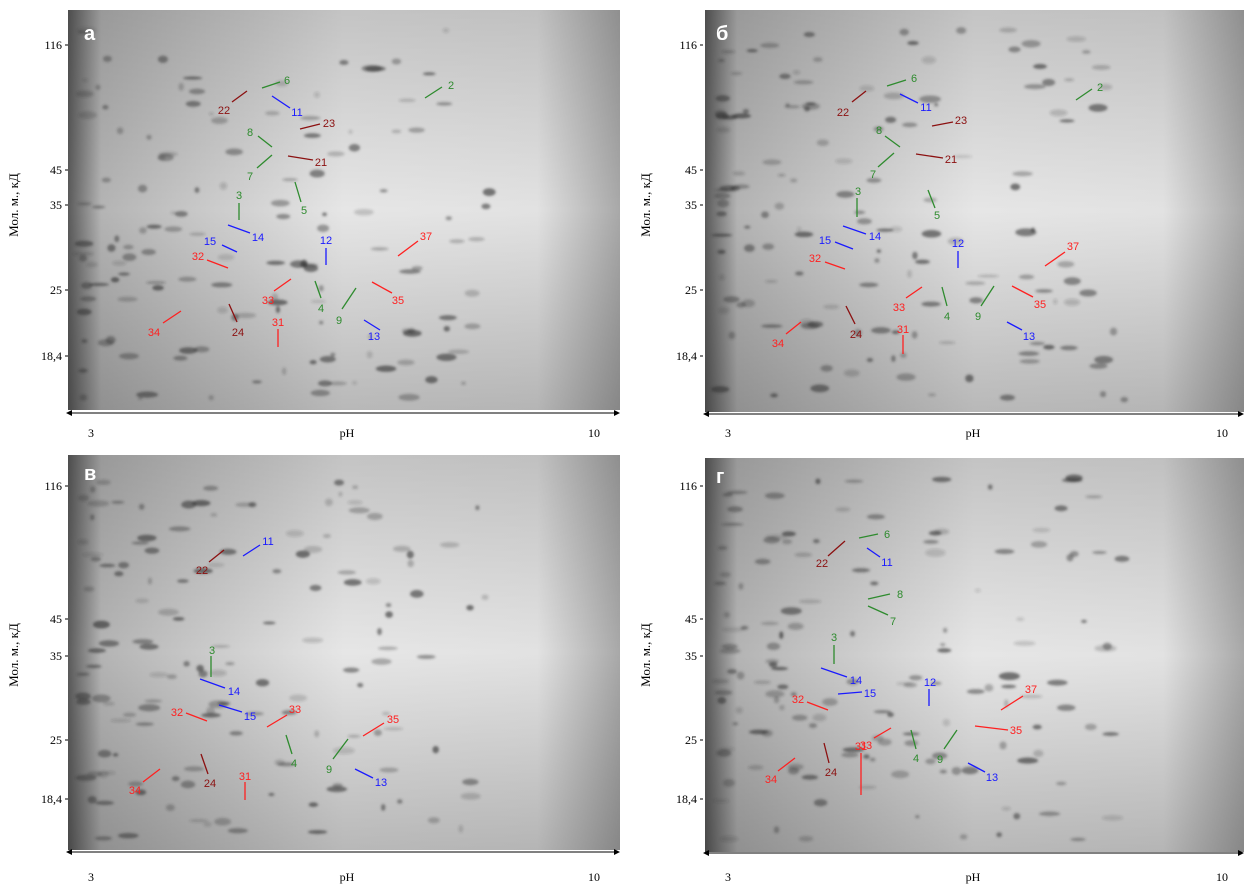  What do you see at coordinates (393, 720) in the screenshot?
I see `spot-label: 35` at bounding box center [393, 720].